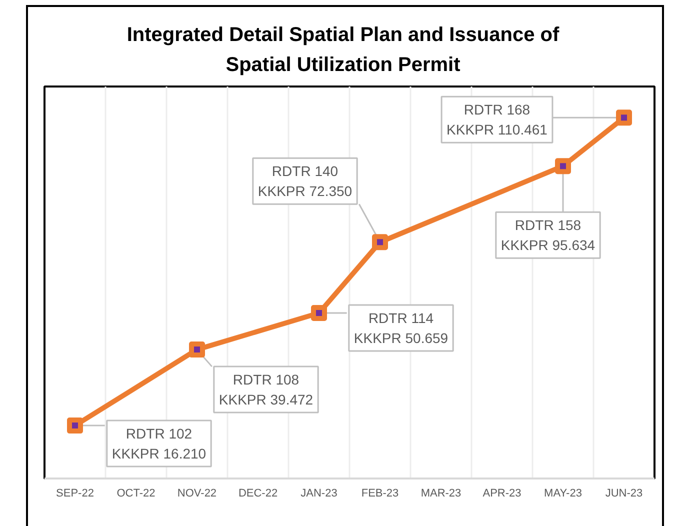 This screenshot has width=679, height=526. What do you see at coordinates (380, 494) in the screenshot?
I see `x-tick-label: FEB-23` at bounding box center [380, 494].